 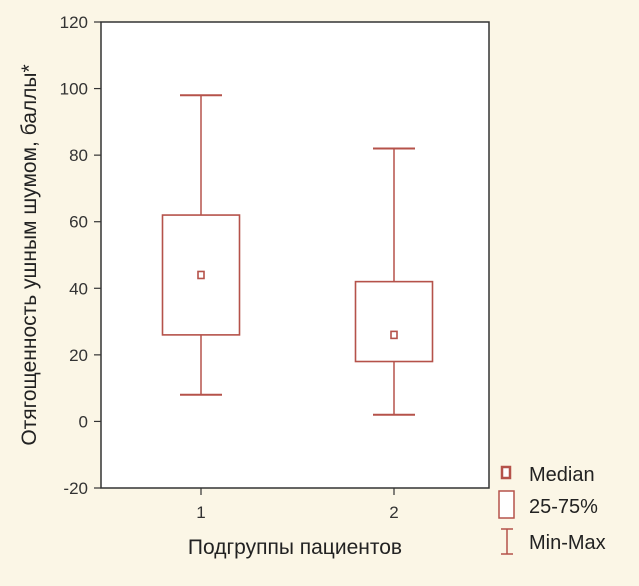 I want to click on legend-median-marker, so click(x=506, y=472).